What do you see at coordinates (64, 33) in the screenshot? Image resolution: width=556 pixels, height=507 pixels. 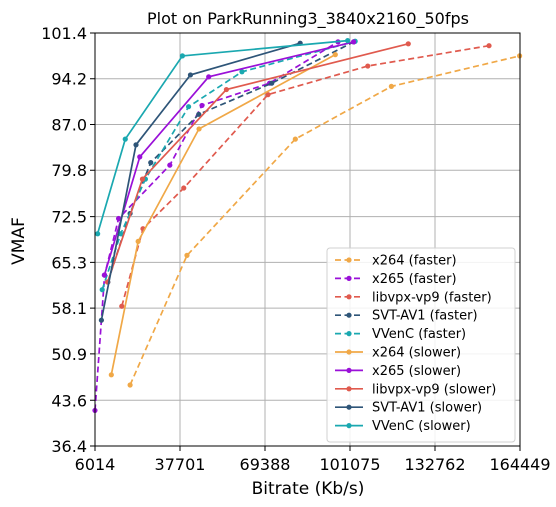 I see `y-tick-label: 101.4` at bounding box center [64, 33].